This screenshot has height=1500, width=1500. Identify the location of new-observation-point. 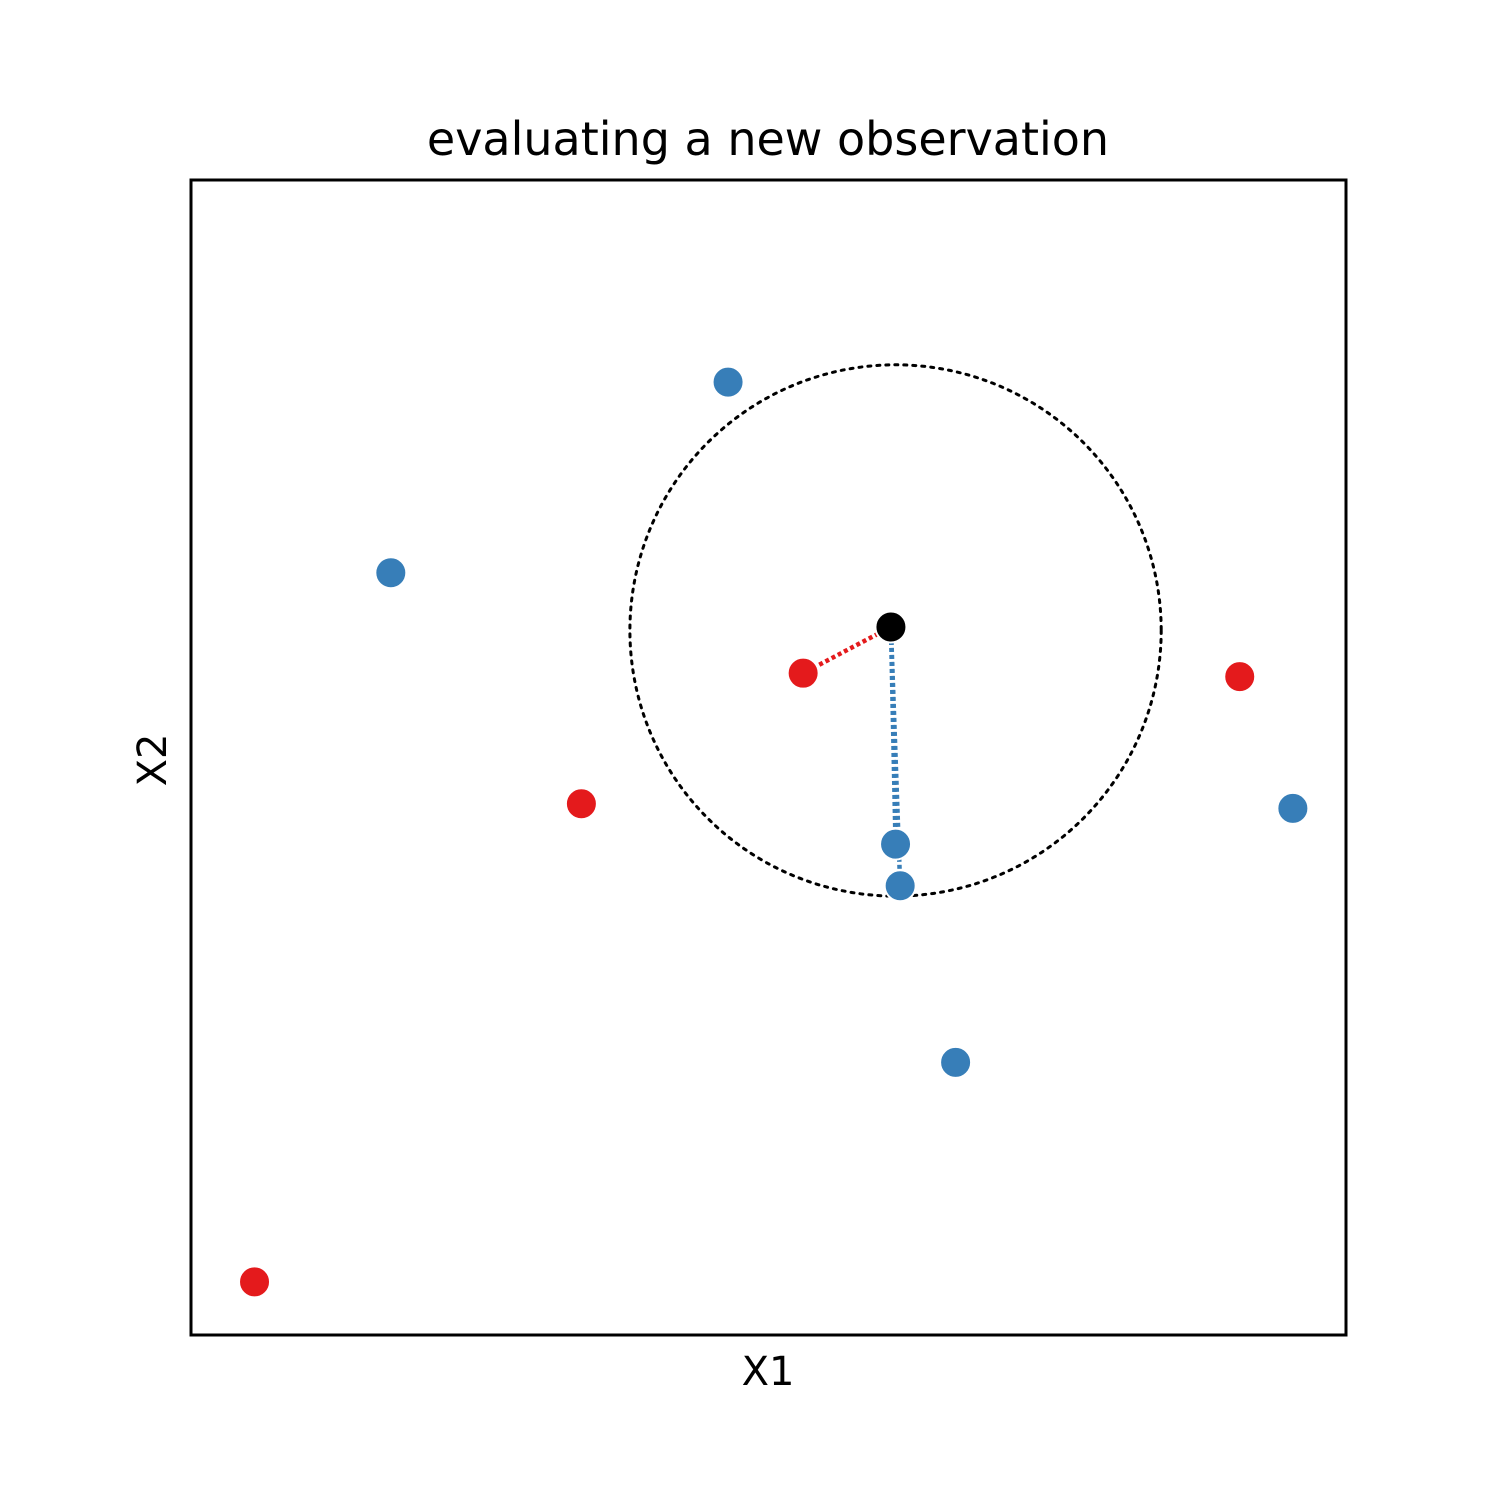
(891, 627).